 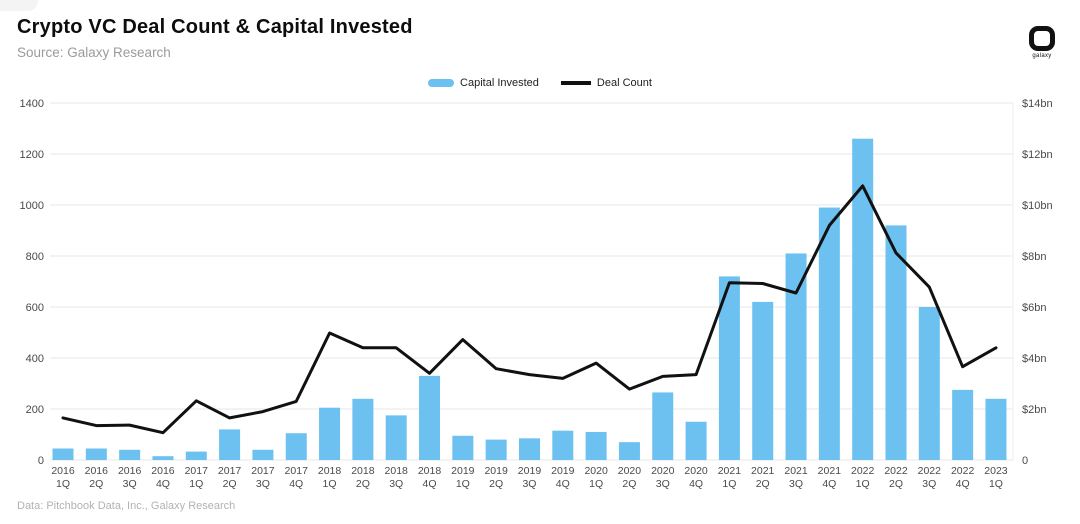 What do you see at coordinates (663, 477) in the screenshot?
I see `x-label-2020-3Q: 2020 3Q` at bounding box center [663, 477].